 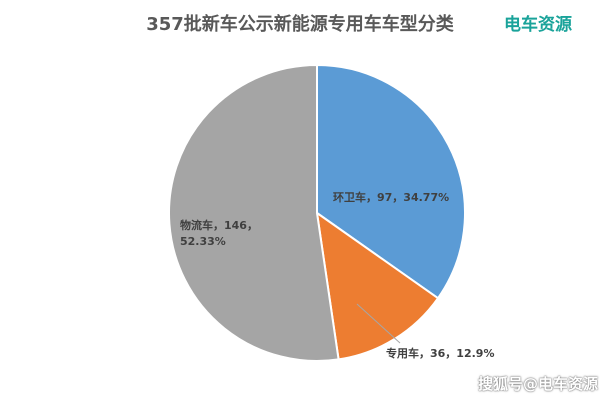 I want to click on chart-title: 357批新车公示新能源专用车车型分类, so click(x=300, y=24).